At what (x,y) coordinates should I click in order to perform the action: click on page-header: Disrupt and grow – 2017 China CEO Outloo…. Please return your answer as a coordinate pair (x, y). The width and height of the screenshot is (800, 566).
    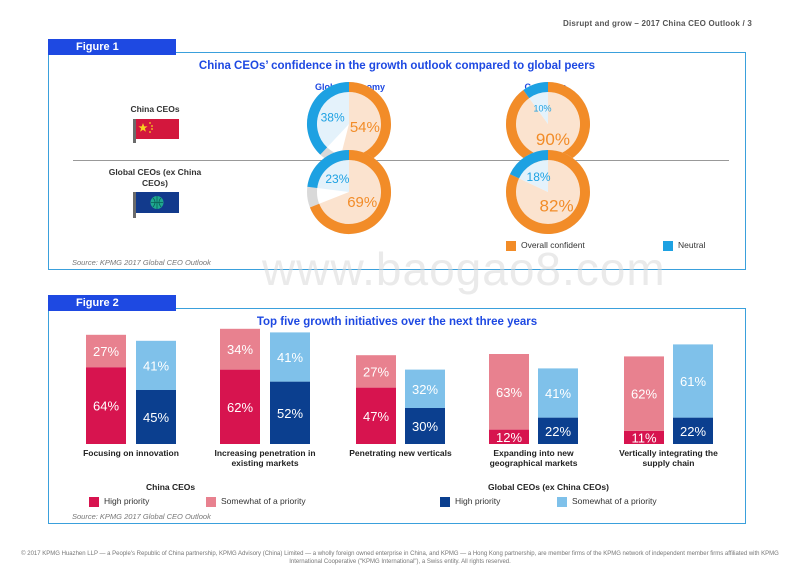
    Looking at the image, I should click on (657, 23).